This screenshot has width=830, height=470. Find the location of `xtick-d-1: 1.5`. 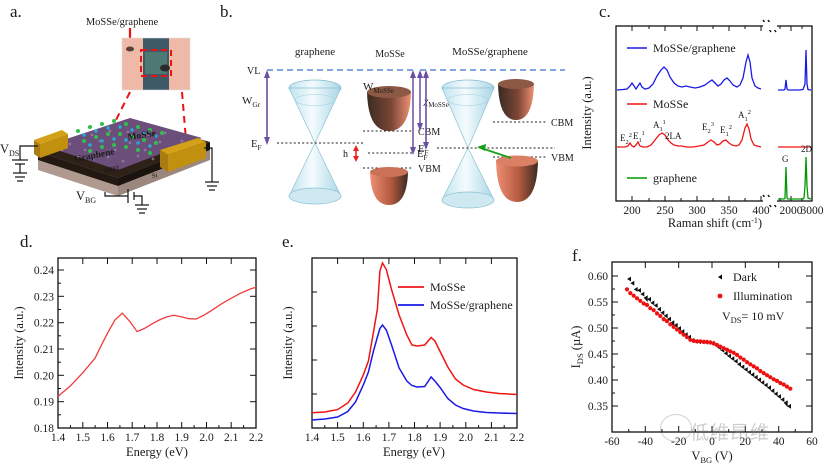

xtick-d-1: 1.5 is located at coordinates (83, 438).